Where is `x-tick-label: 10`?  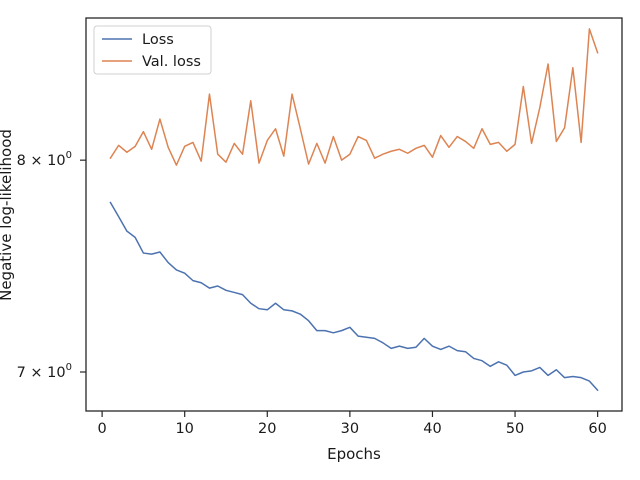
x-tick-label: 10 is located at coordinates (184, 429).